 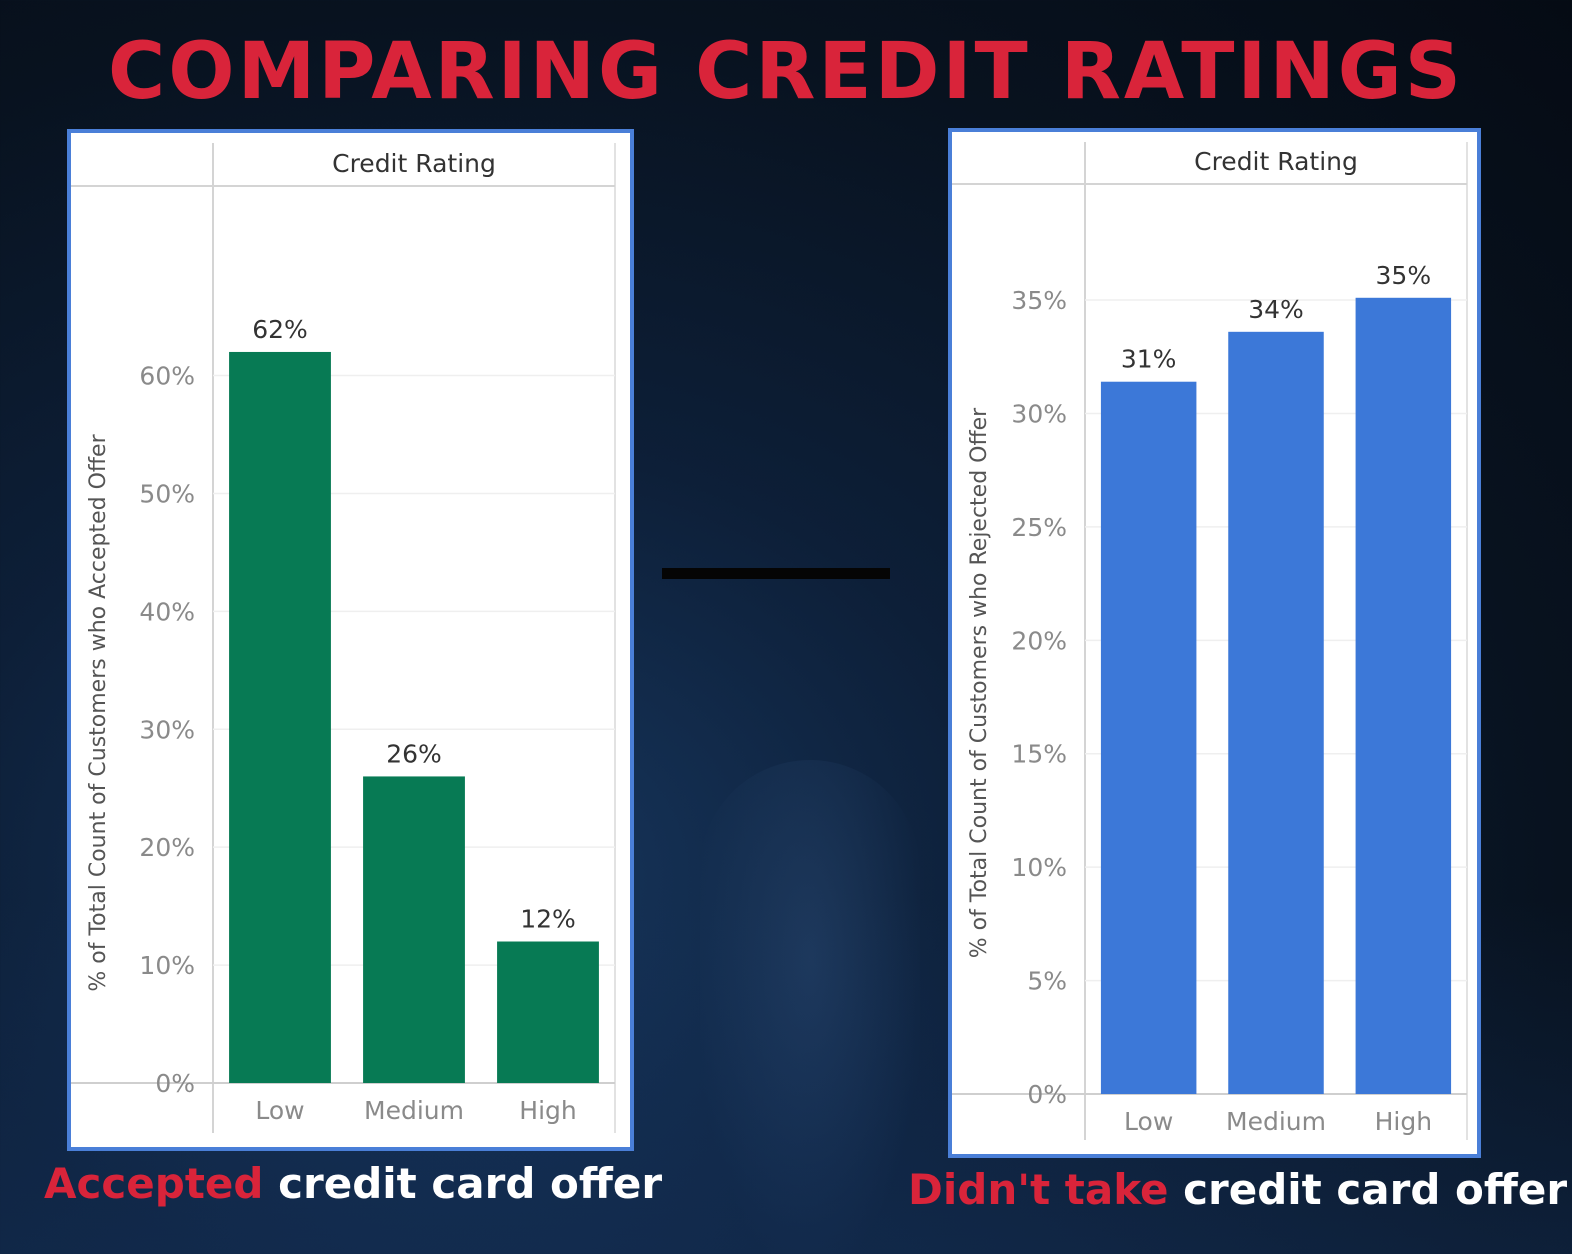 I want to click on rejected-y-tick-label: 30%, so click(x=1039, y=413).